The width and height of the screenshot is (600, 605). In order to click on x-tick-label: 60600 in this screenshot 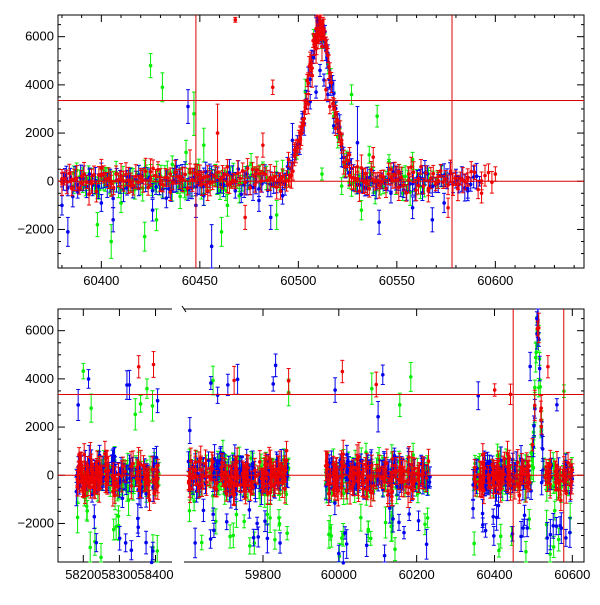, I will do `click(495, 280)`.